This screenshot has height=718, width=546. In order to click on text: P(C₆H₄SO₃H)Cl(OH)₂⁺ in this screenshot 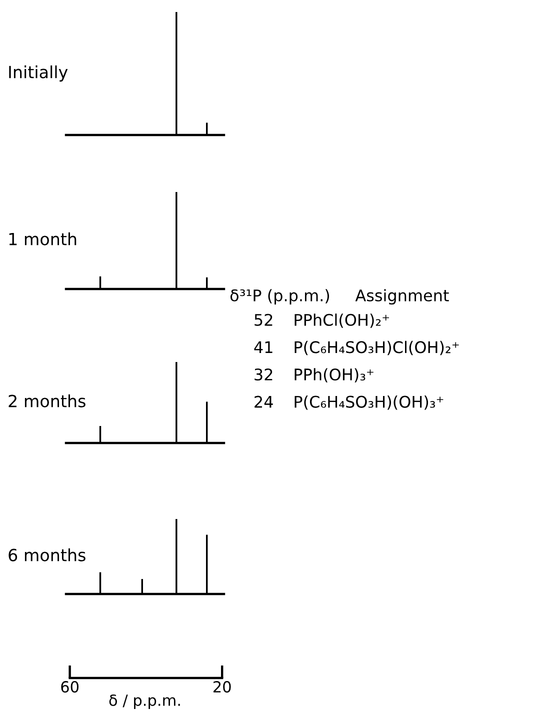, I will do `click(376, 348)`.